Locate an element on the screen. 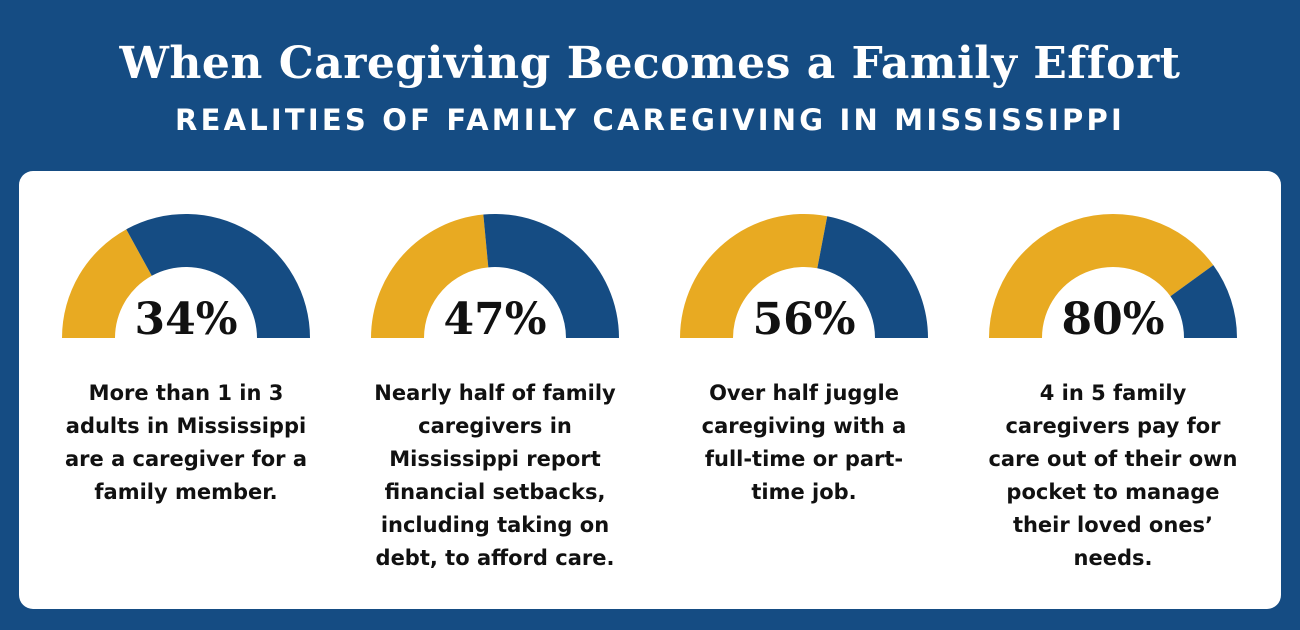 Image resolution: width=1300 pixels, height=630 pixels. gauge-3: 56% is located at coordinates (804, 279).